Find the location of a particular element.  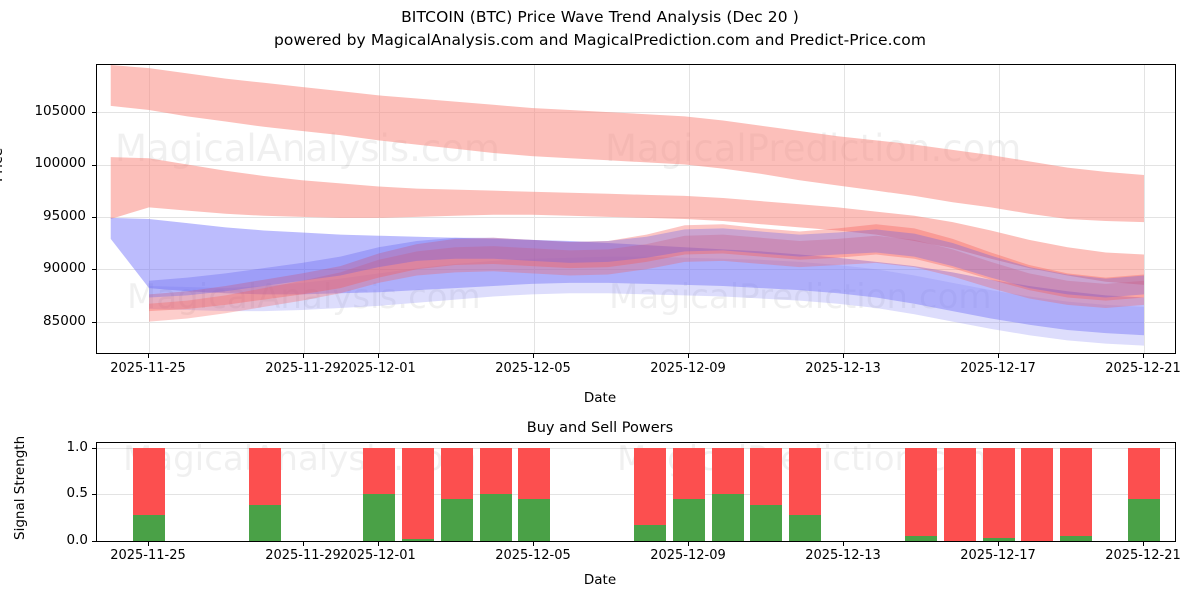

x-tick-label: 2025-11-25 is located at coordinates (148, 555).